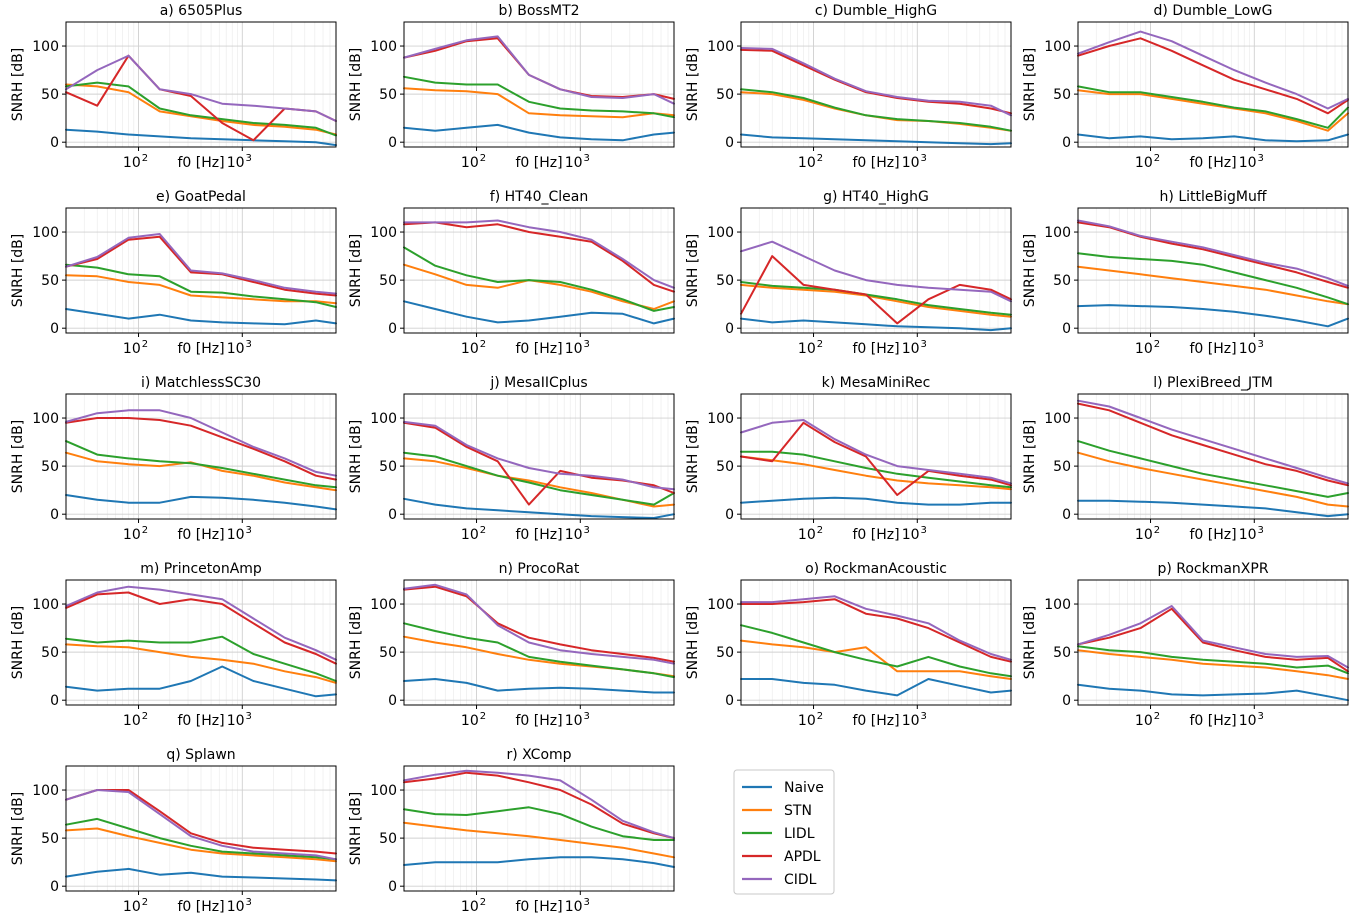 Image resolution: width=1360 pixels, height=917 pixels. Describe the element at coordinates (1213, 383) in the screenshot. I see `panel-title: l) PlexiBreed_JTM` at that location.